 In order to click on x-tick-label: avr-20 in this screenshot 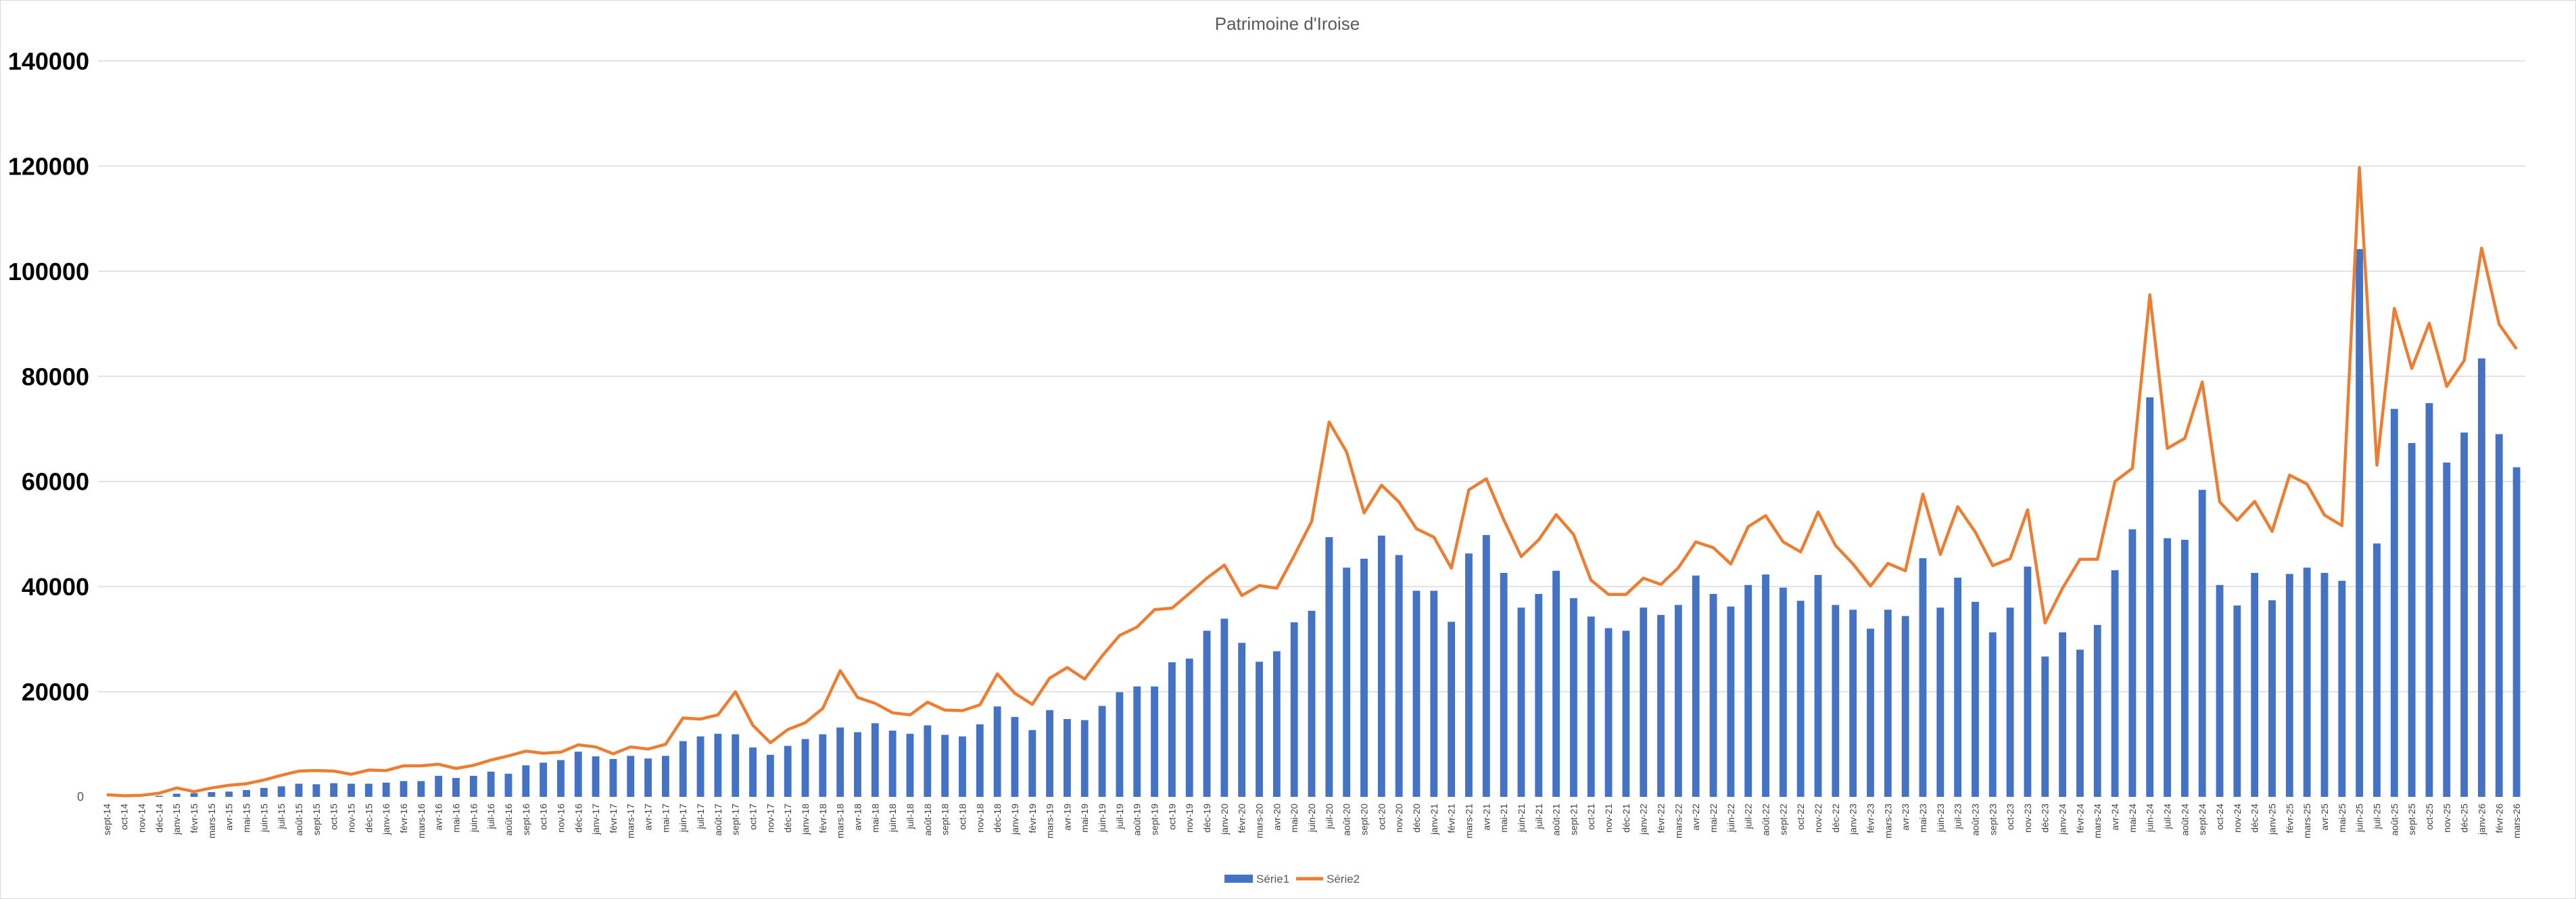, I will do `click(1276, 818)`.